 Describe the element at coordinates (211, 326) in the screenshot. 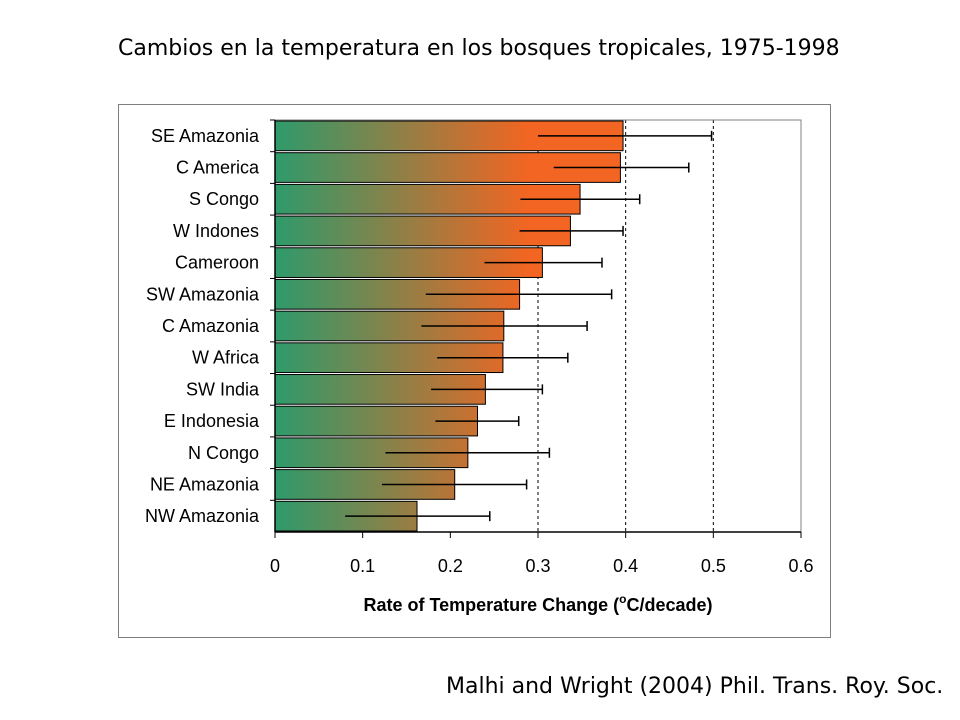

I see `category-label: C Amazonia` at that location.